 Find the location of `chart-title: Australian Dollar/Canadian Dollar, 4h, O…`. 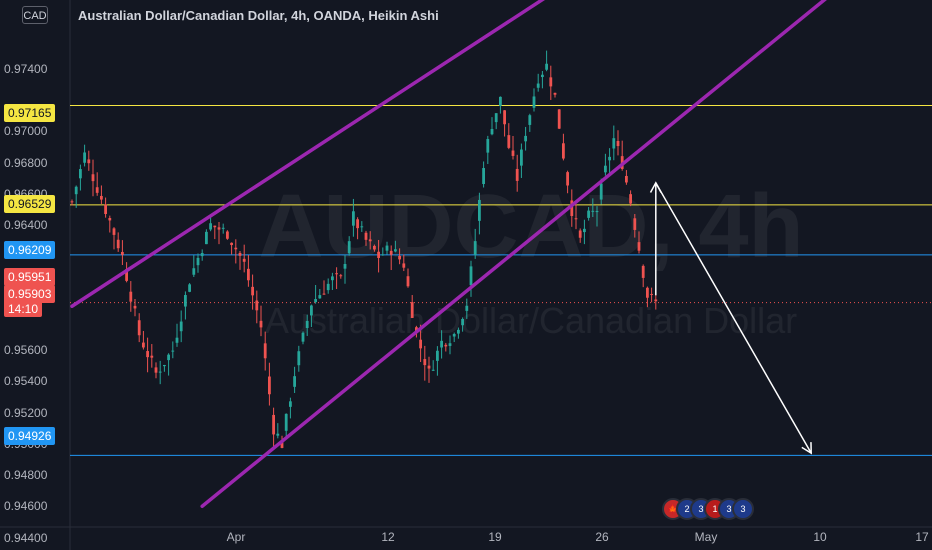

chart-title: Australian Dollar/Canadian Dollar, 4h, O… is located at coordinates (258, 15).